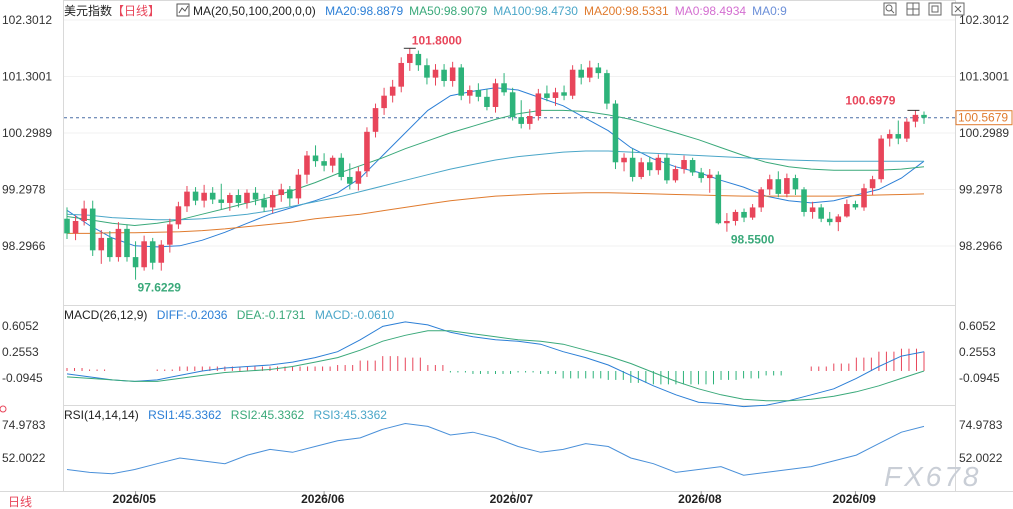 The height and width of the screenshot is (509, 1013). What do you see at coordinates (3, 409) in the screenshot?
I see `settings-icon` at bounding box center [3, 409].